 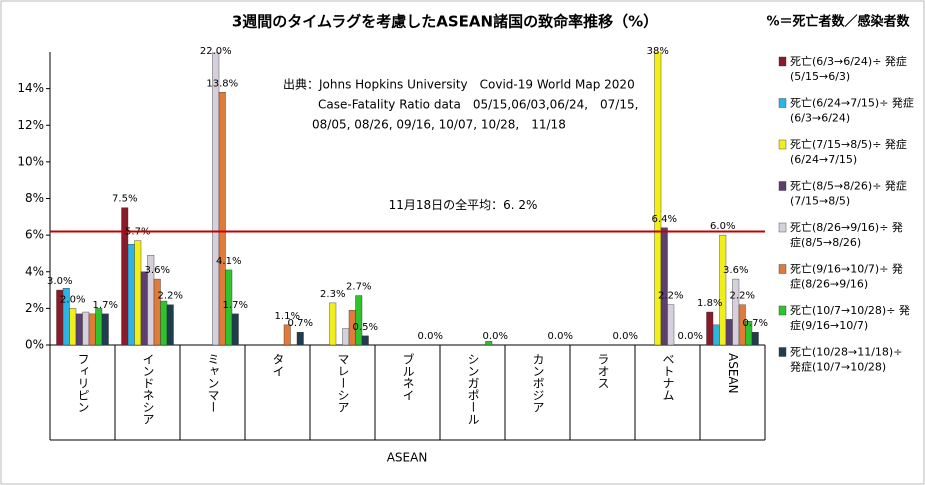 I want to click on data-label: 3.0%, so click(x=59, y=281).